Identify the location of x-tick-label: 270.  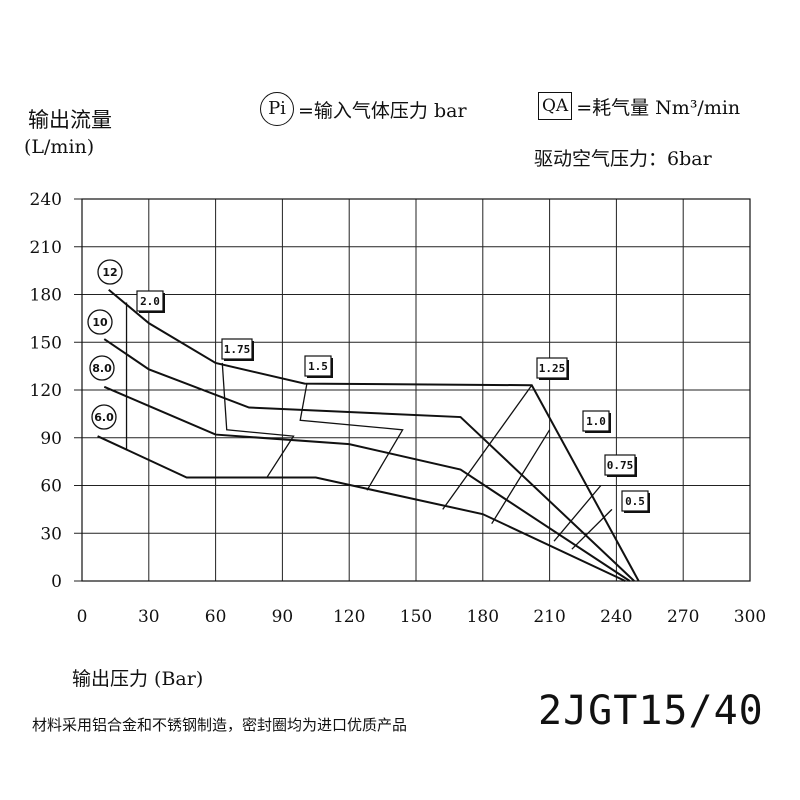
(683, 617).